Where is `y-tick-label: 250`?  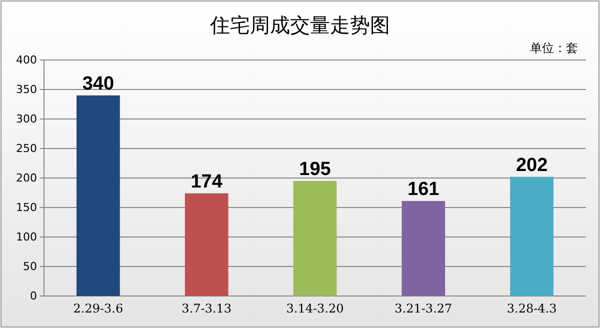 y-tick-label: 250 is located at coordinates (26, 149).